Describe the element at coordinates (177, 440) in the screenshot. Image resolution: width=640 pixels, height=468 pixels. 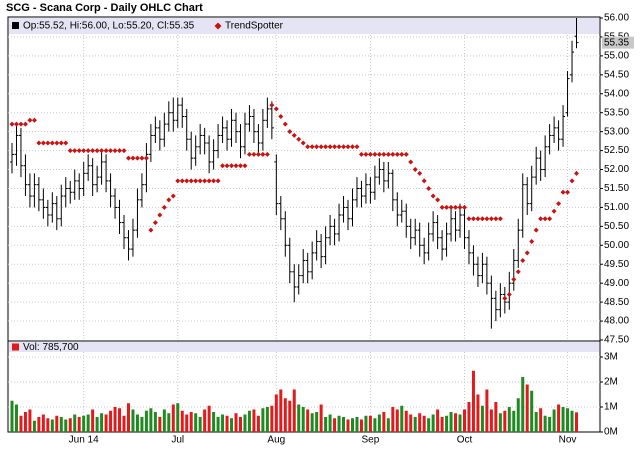
I see `x-tick-label: Jul` at that location.